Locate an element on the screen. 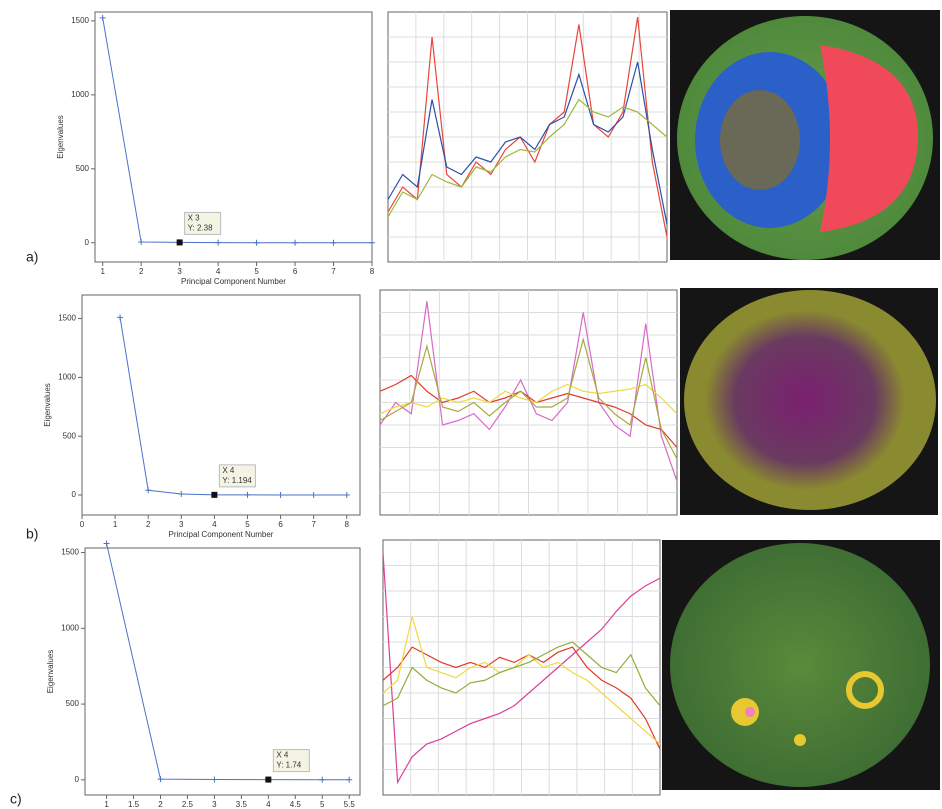 Image resolution: width=942 pixels, height=809 pixels. x-tick-label: 0 is located at coordinates (82, 524).